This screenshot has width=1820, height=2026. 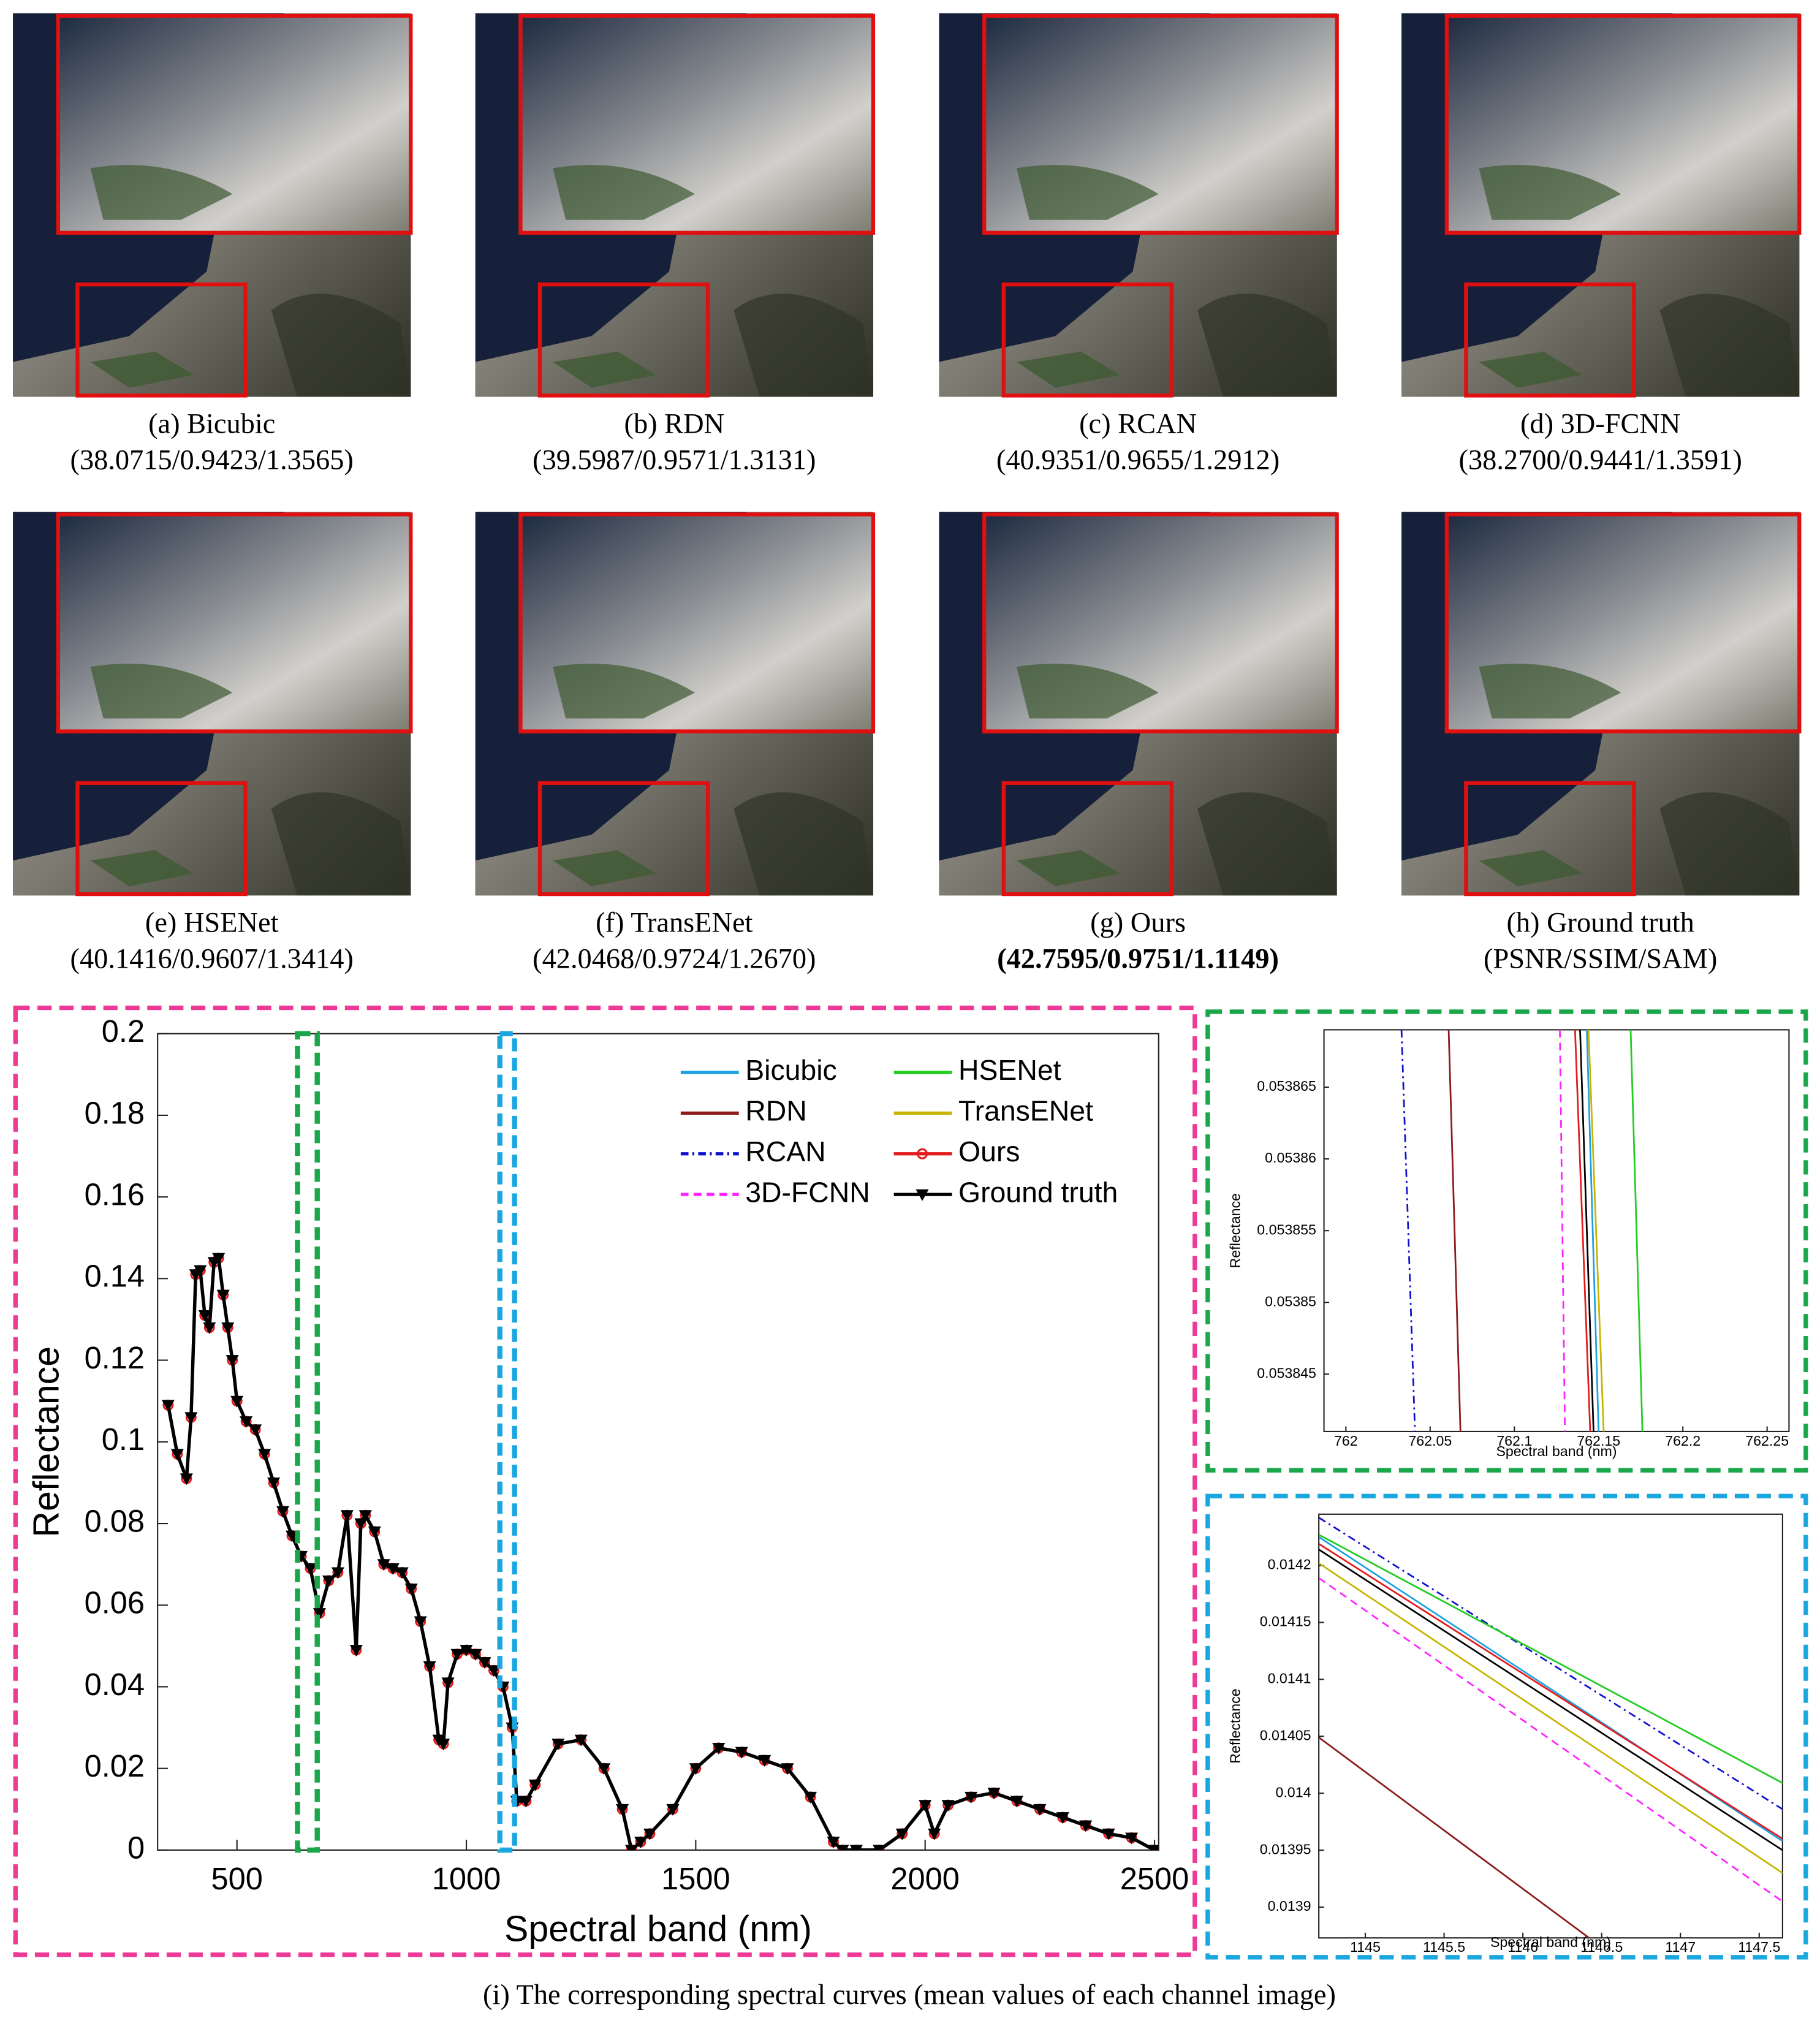 I want to click on y-tick-label: 0.02, so click(x=115, y=1766).